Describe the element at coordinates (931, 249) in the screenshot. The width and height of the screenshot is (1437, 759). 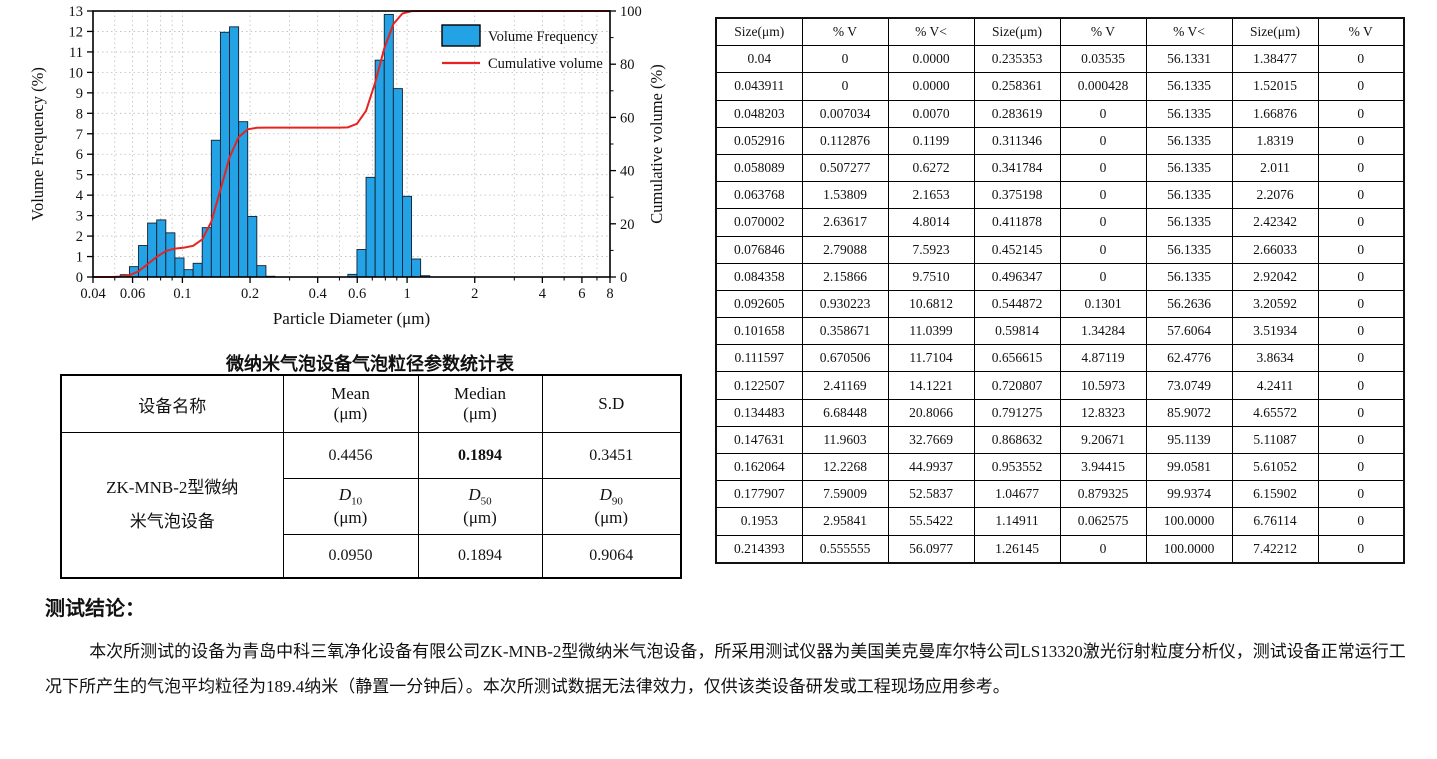
I see `table-cell: 7.5923` at that location.